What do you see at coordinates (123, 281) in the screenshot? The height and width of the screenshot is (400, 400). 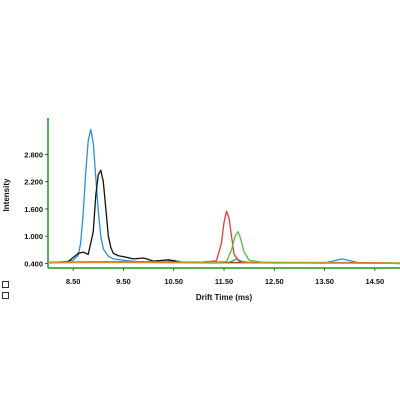 I see `x-tick-label: 9.50` at bounding box center [123, 281].